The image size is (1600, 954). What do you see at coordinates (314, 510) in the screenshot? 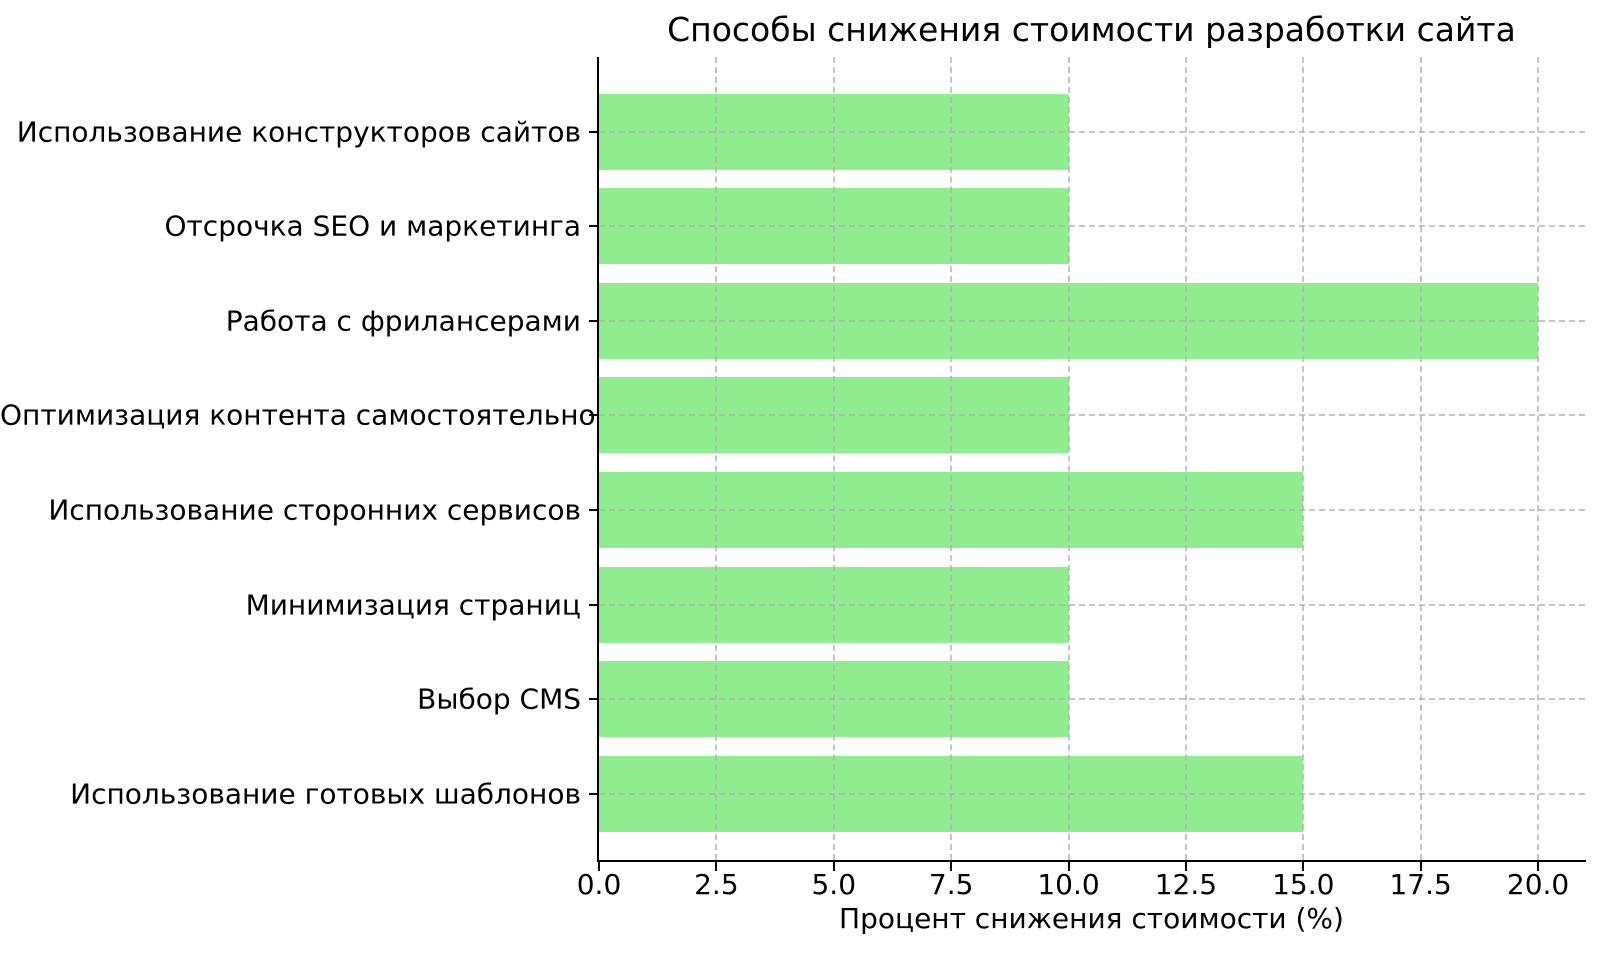
I see `y-tick-label: Использование сторонних сервисов` at bounding box center [314, 510].